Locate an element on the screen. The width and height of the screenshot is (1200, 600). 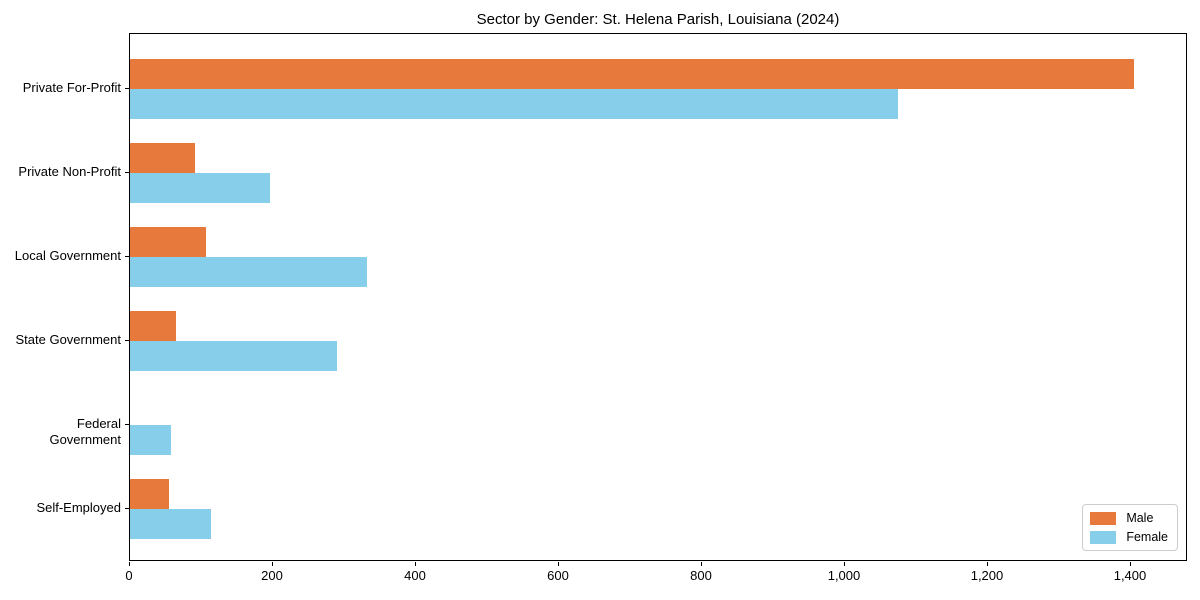
y-tick-label-federal-government: Federal Government is located at coordinates (85, 431).